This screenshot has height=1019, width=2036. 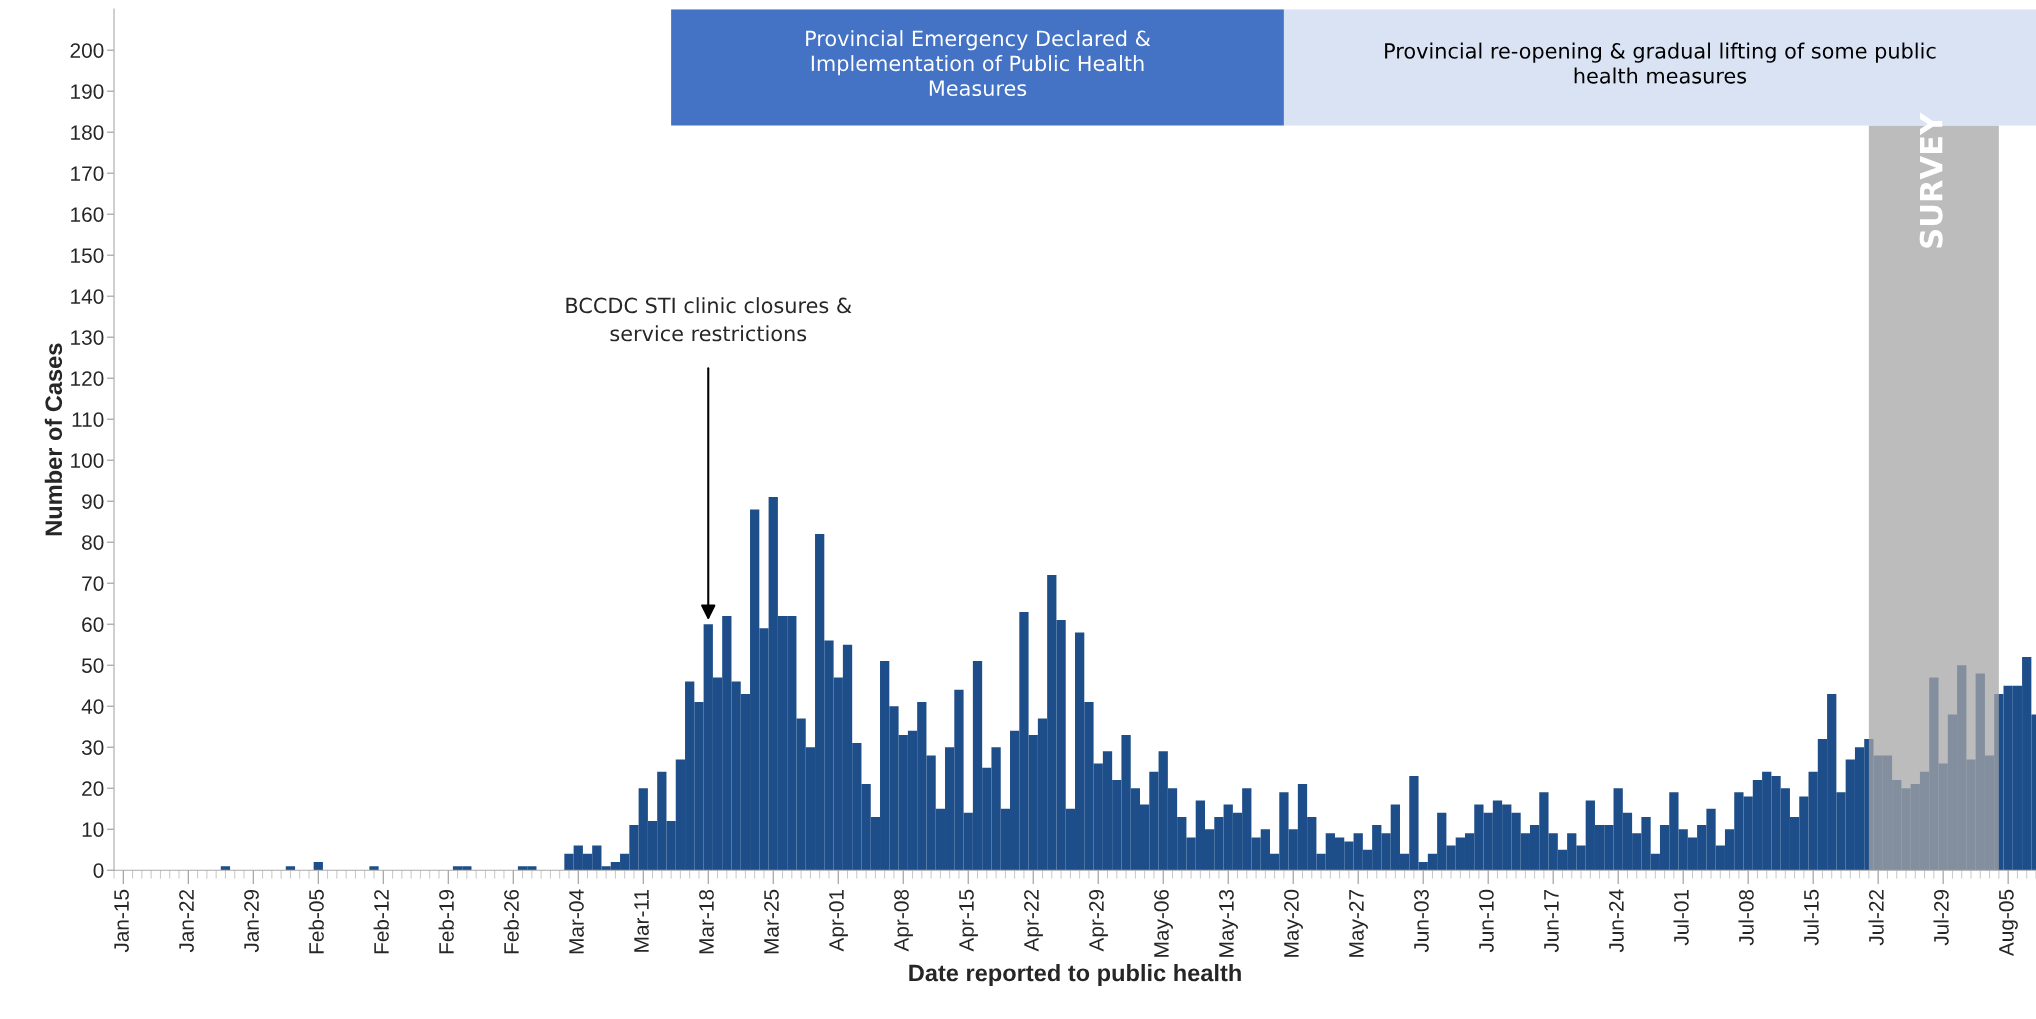 I want to click on x-tick-label: May-20, so click(x=1293, y=923).